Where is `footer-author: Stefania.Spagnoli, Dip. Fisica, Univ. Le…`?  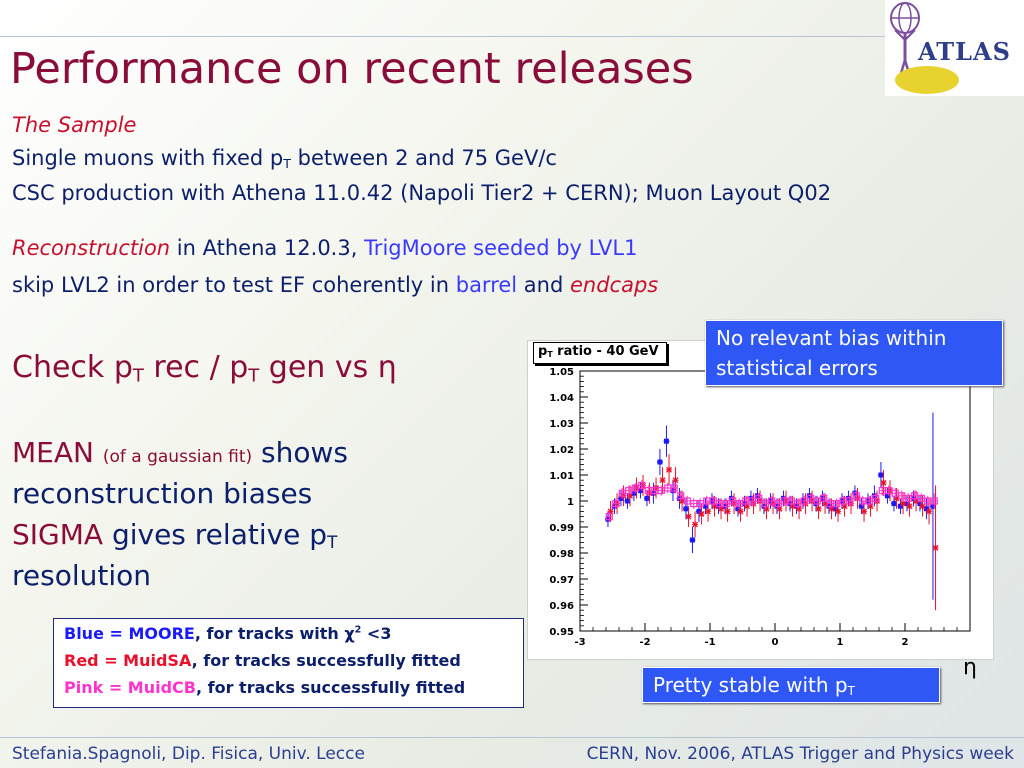 footer-author: Stefania.Spagnoli, Dip. Fisica, Univ. Le… is located at coordinates (188, 754).